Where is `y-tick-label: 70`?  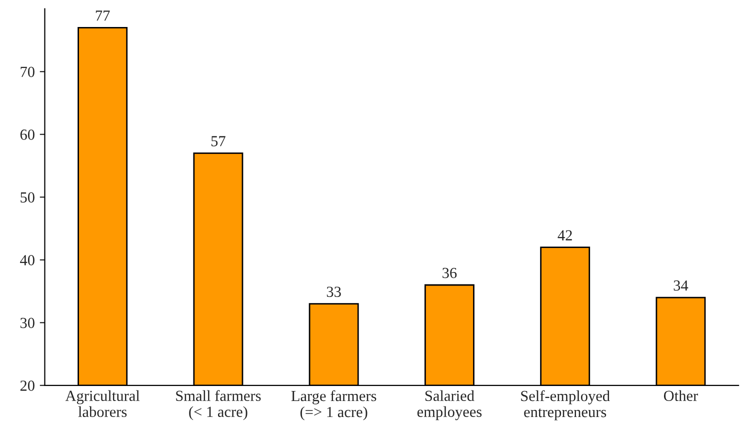 y-tick-label: 70 is located at coordinates (27, 72).